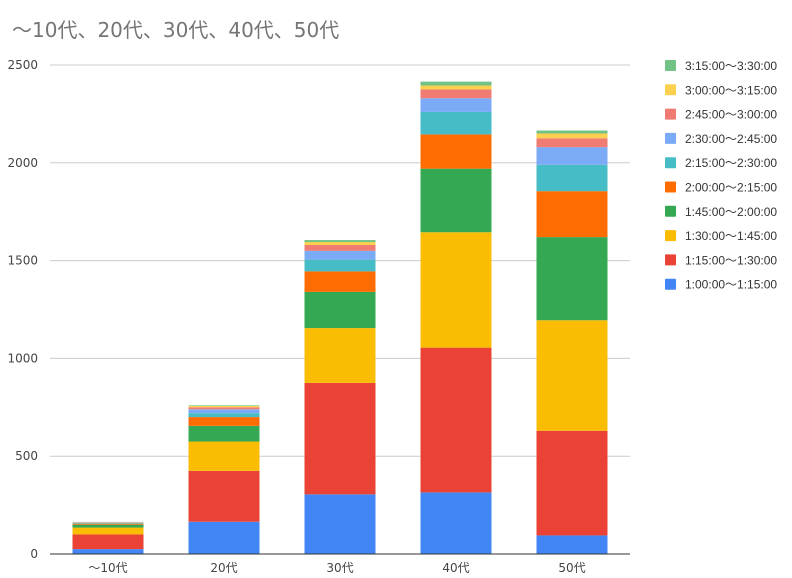 The width and height of the screenshot is (792, 578). Describe the element at coordinates (22, 65) in the screenshot. I see `y-tick-label: 2500` at that location.